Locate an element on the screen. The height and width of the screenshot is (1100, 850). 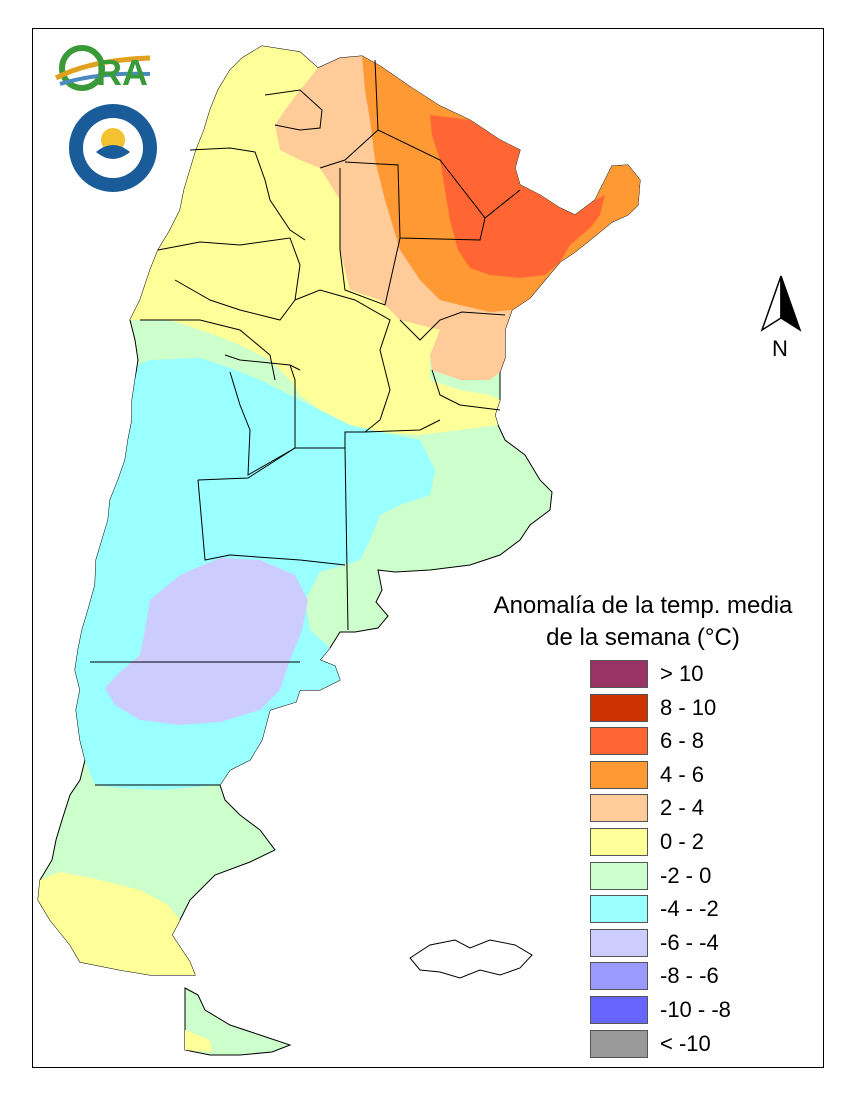
zone-neg6-neg4 is located at coordinates (206, 641).